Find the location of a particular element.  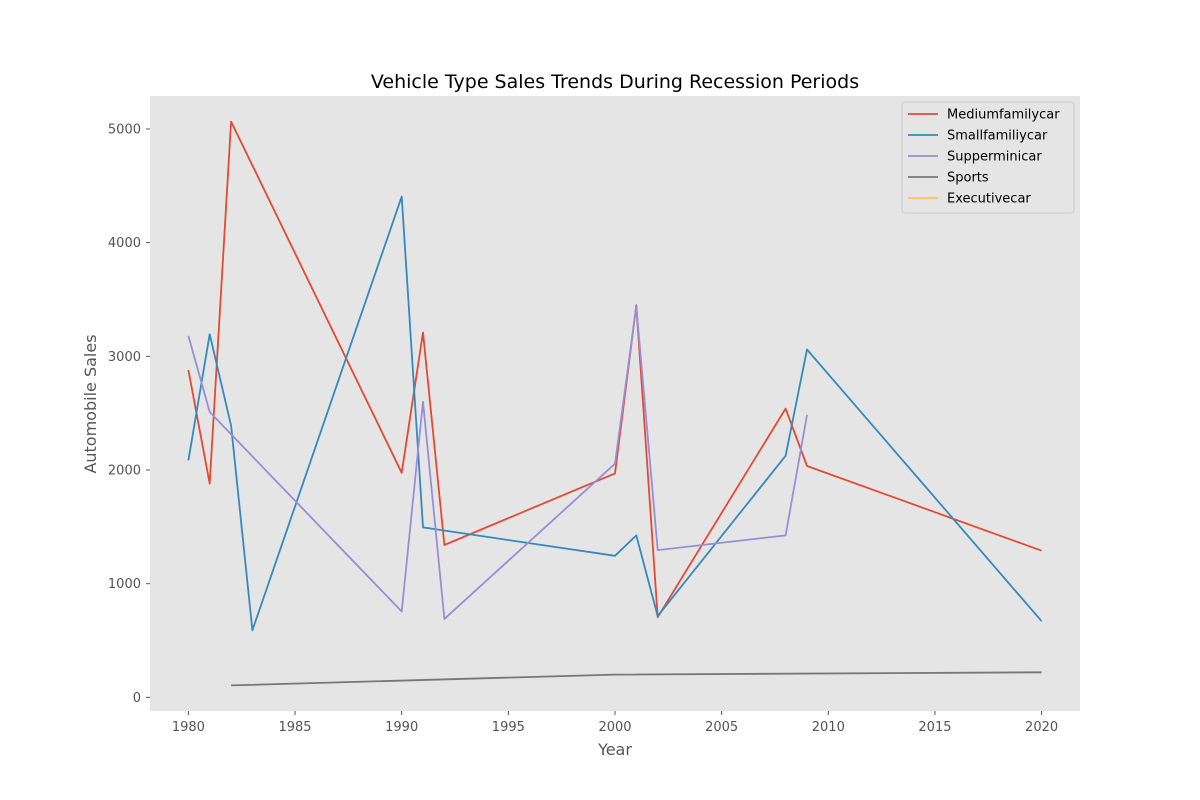

x-axis-label: Year is located at coordinates (614, 749).